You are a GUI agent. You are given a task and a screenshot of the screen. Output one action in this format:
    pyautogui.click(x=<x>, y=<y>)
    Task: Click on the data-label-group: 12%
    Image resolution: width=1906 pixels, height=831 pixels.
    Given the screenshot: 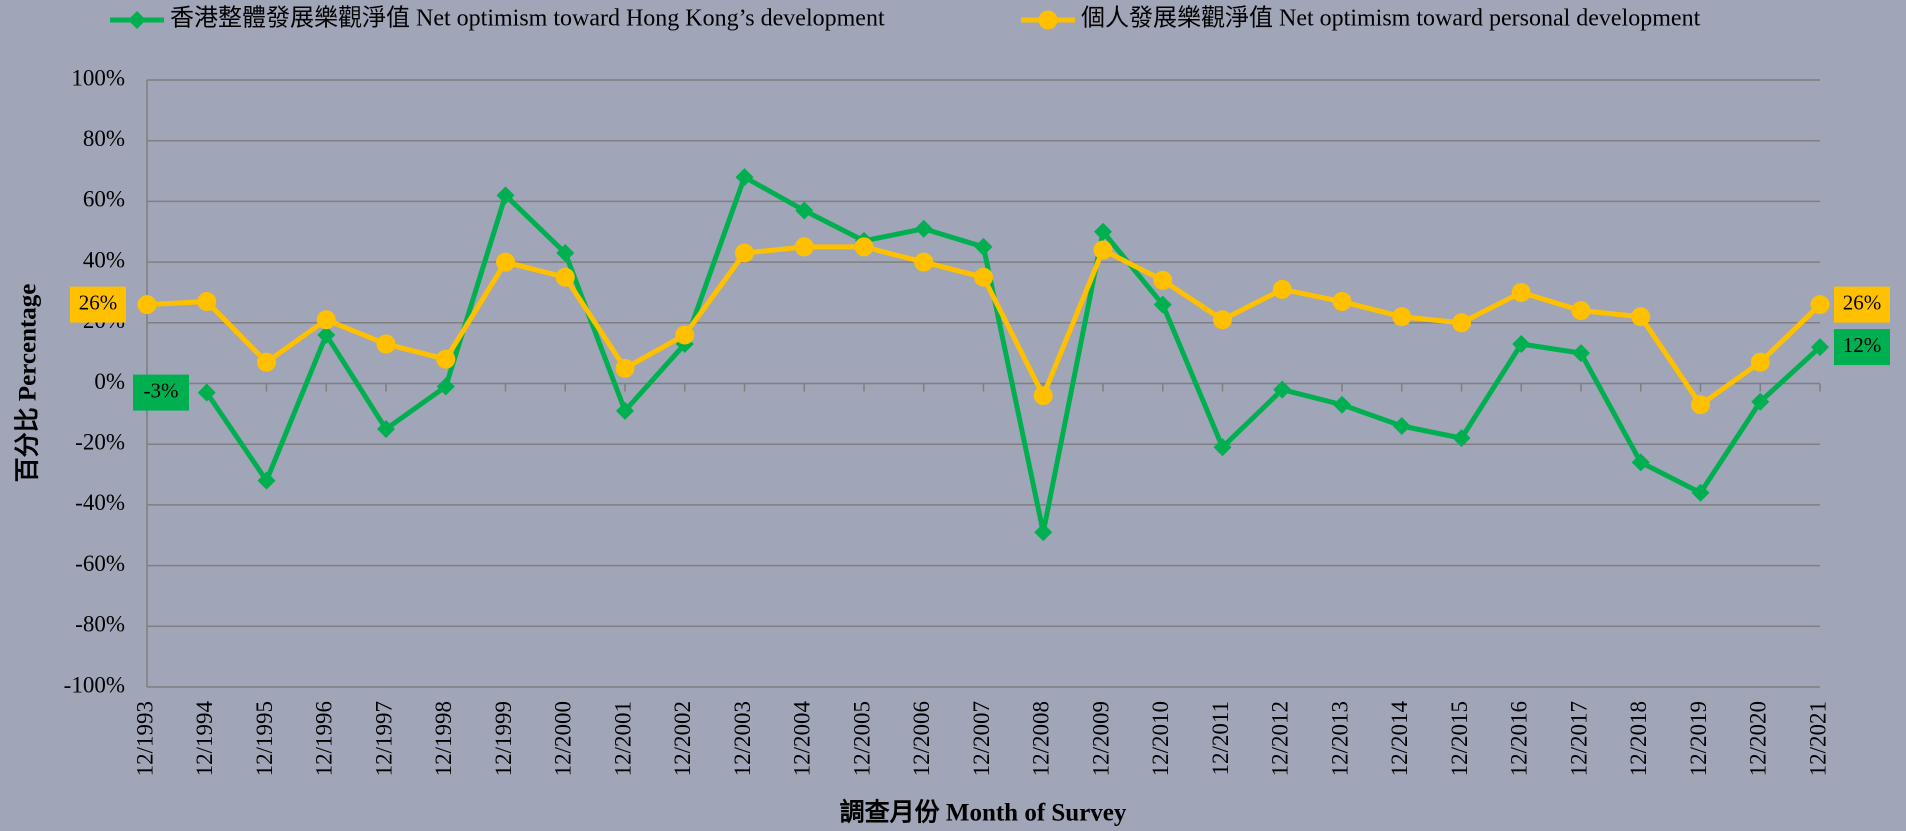 What is the action you would take?
    pyautogui.click(x=1862, y=347)
    